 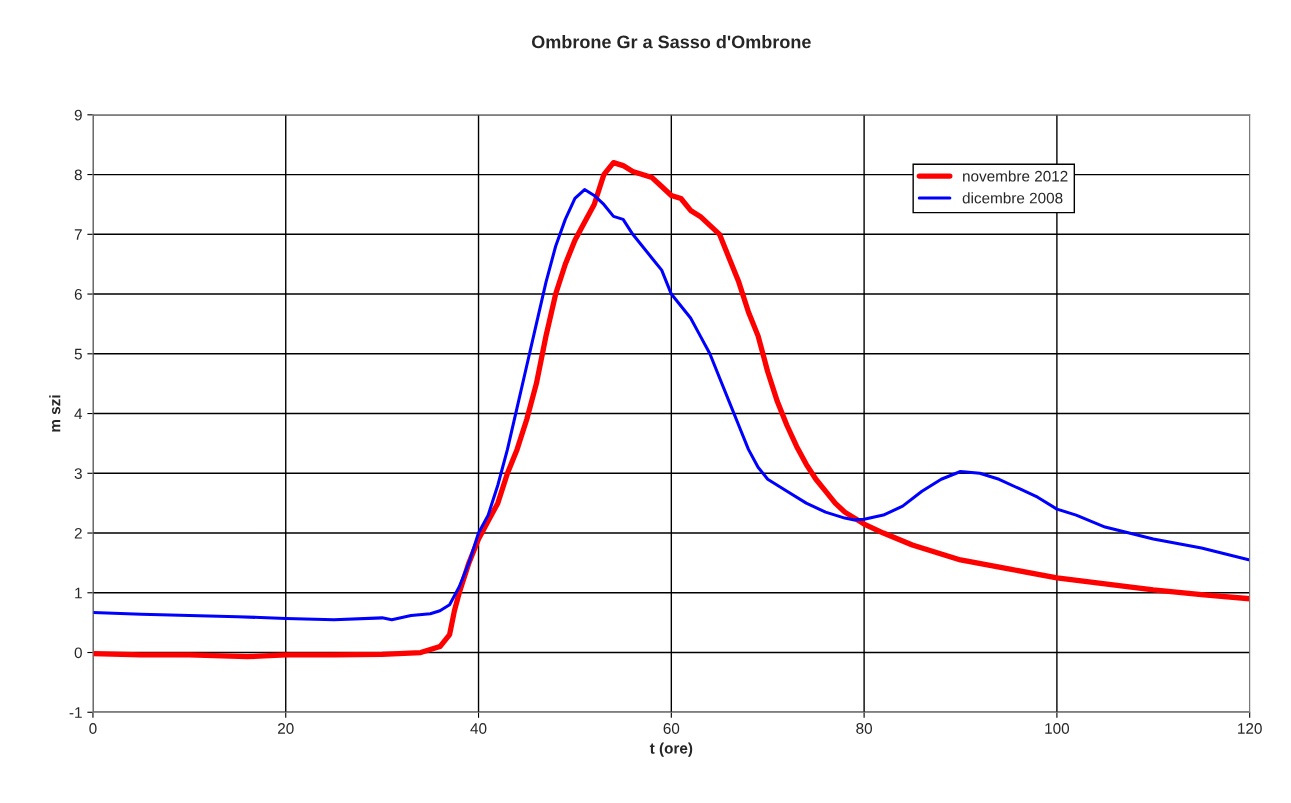 What do you see at coordinates (671, 728) in the screenshot?
I see `x-tick-label: 60` at bounding box center [671, 728].